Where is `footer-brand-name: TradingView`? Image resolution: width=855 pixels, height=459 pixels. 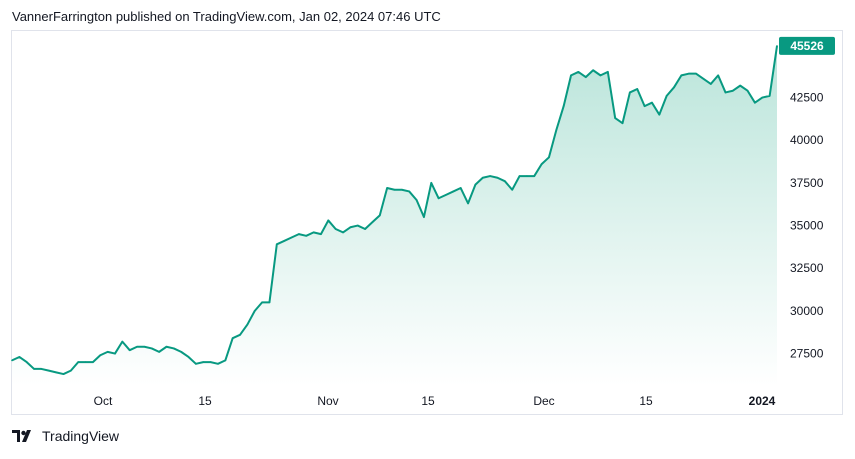
footer-brand-name: TradingView is located at coordinates (81, 436).